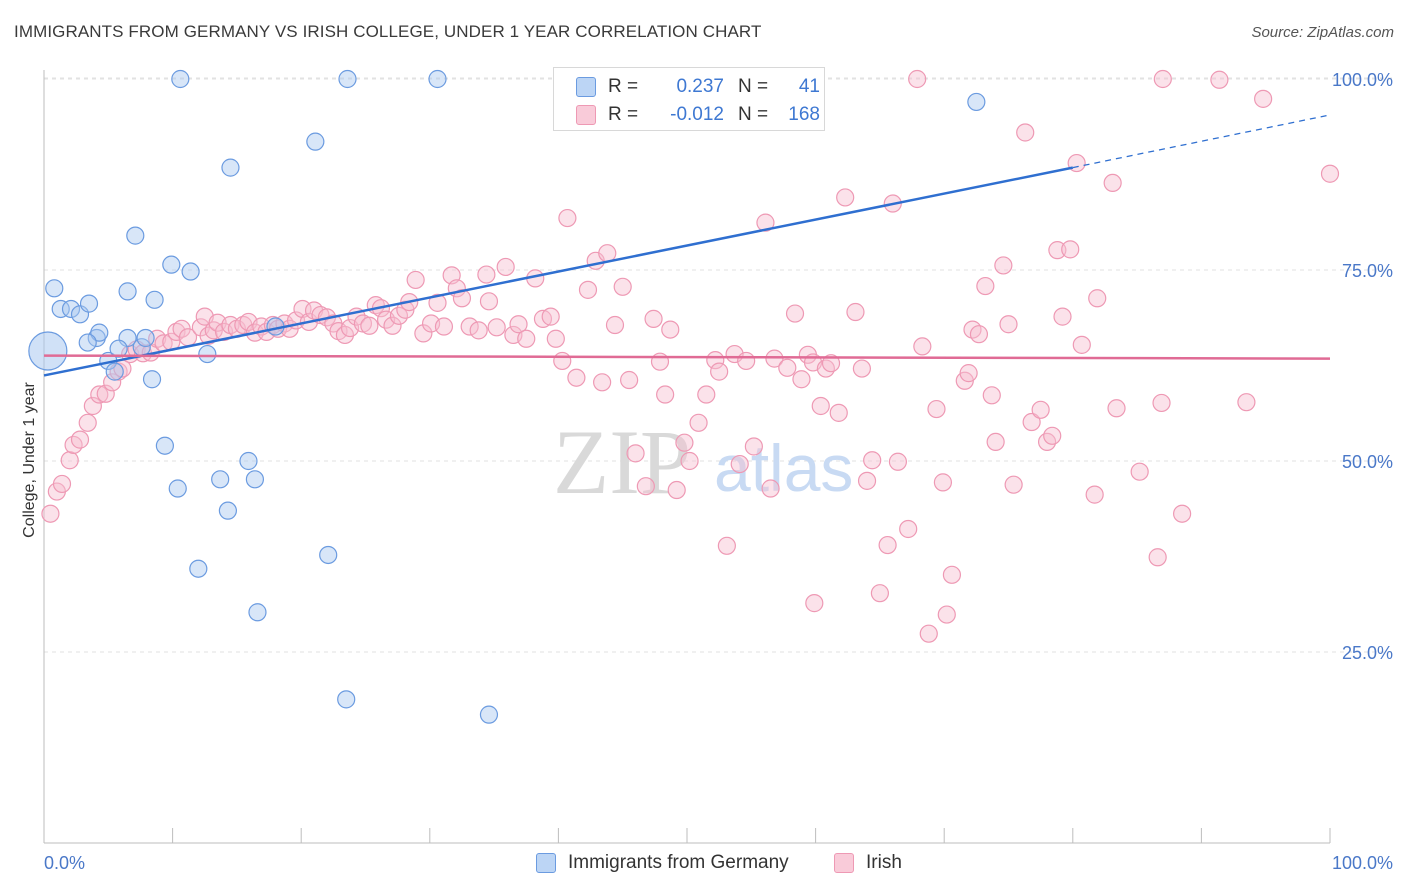 The width and height of the screenshot is (1406, 892). I want to click on stats-legend: R = 0.237 N = 41 R = -0.012 N = 168, so click(689, 99).